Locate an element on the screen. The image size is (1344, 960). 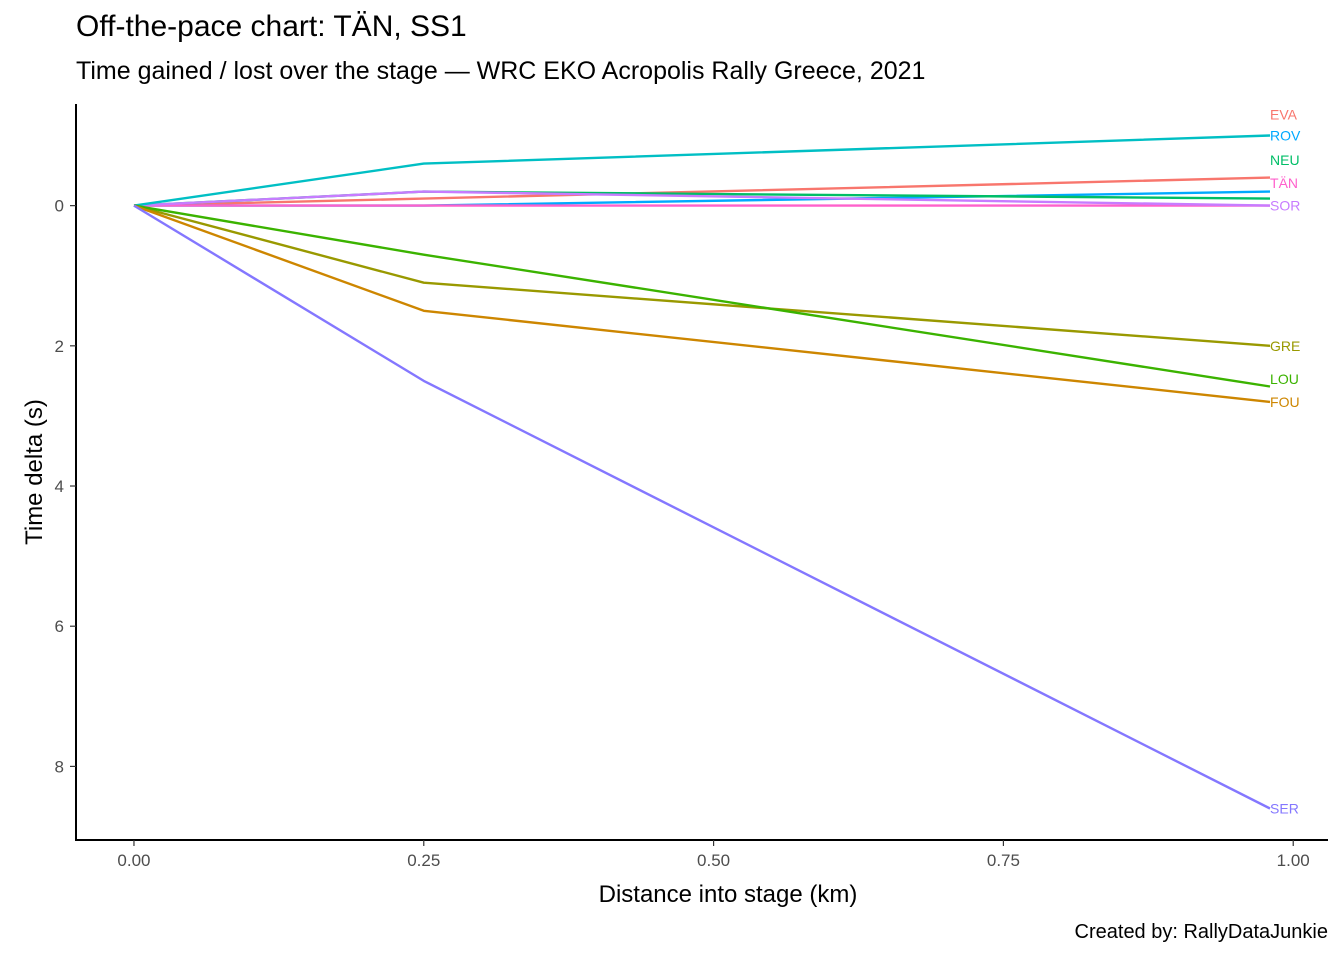
series-line-gre is located at coordinates (702, 275).